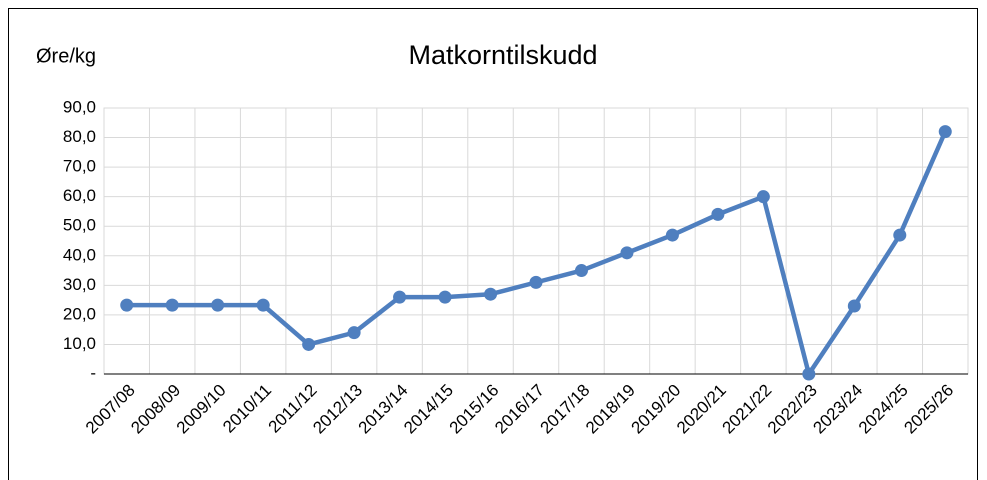 Image resolution: width=987 pixels, height=480 pixels. I want to click on y-tick-label: 80,0, so click(79, 136).